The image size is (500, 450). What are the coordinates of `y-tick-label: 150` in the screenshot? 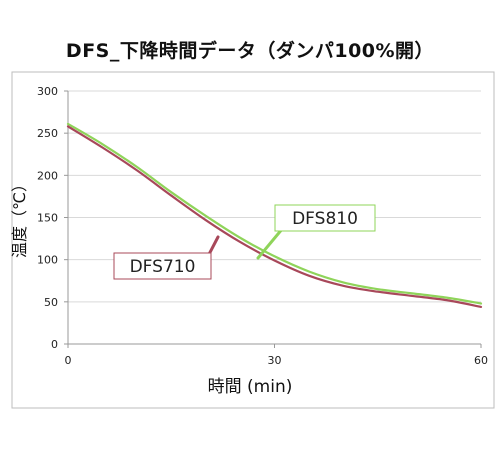 It's located at (47, 218).